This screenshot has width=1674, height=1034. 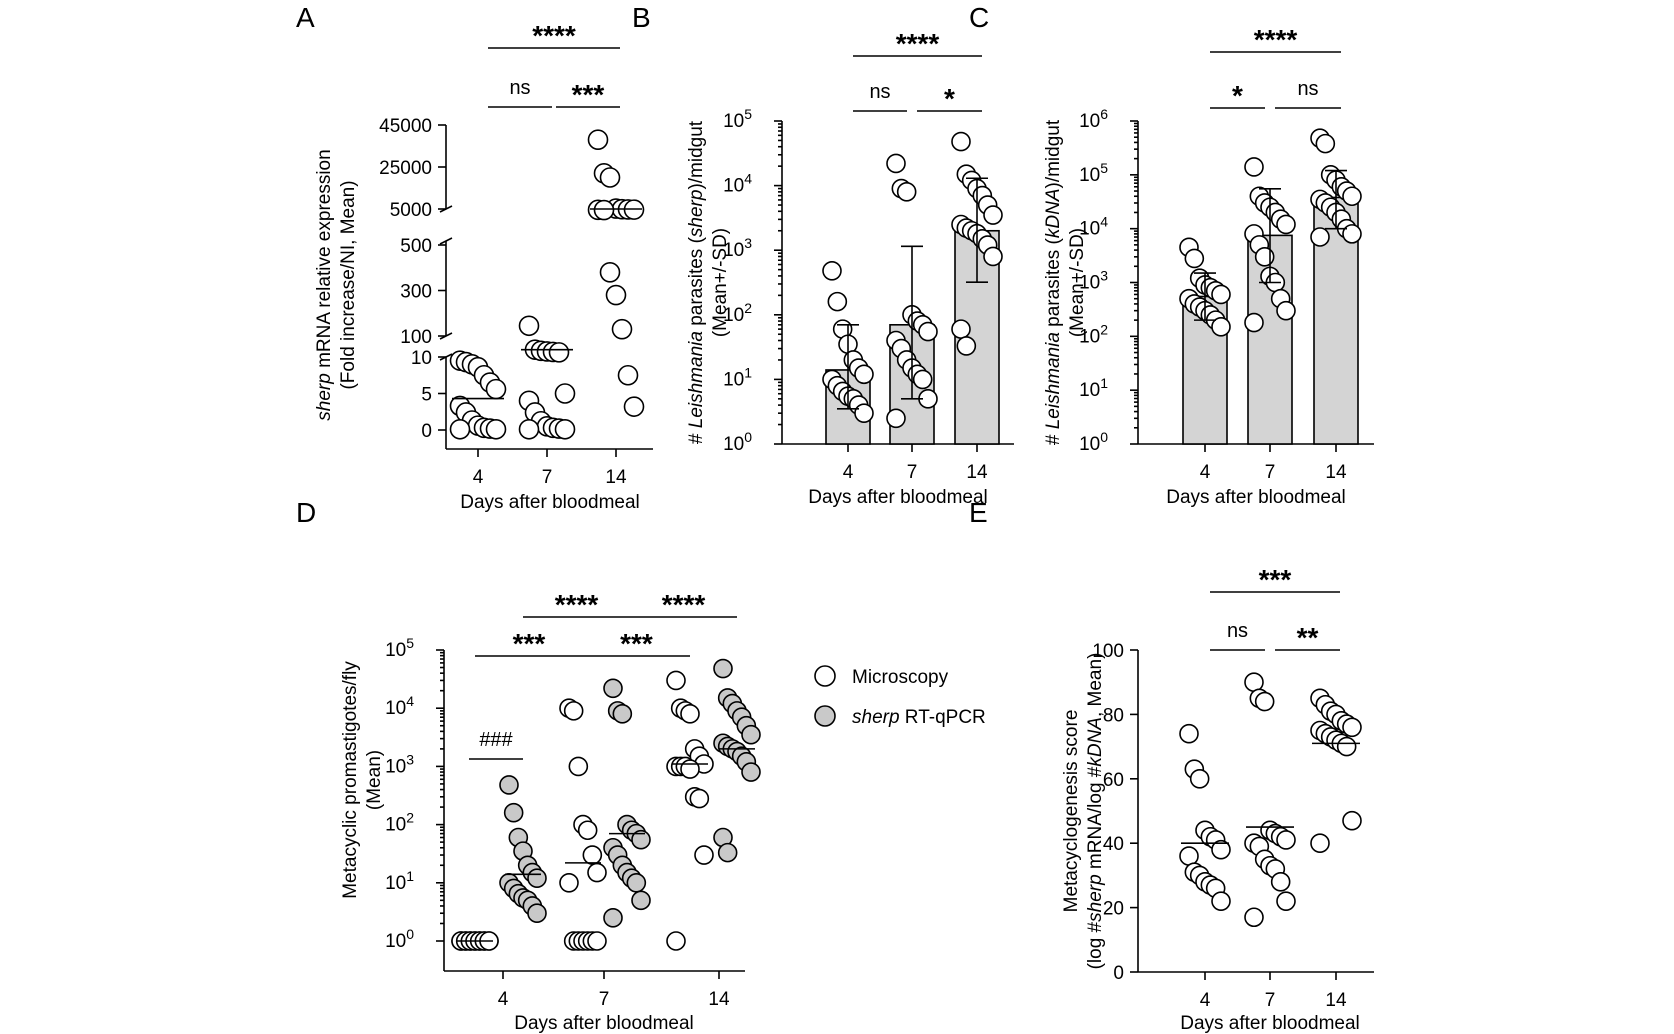 I want to click on e-ytick-label: 100, so click(x=1108, y=651).